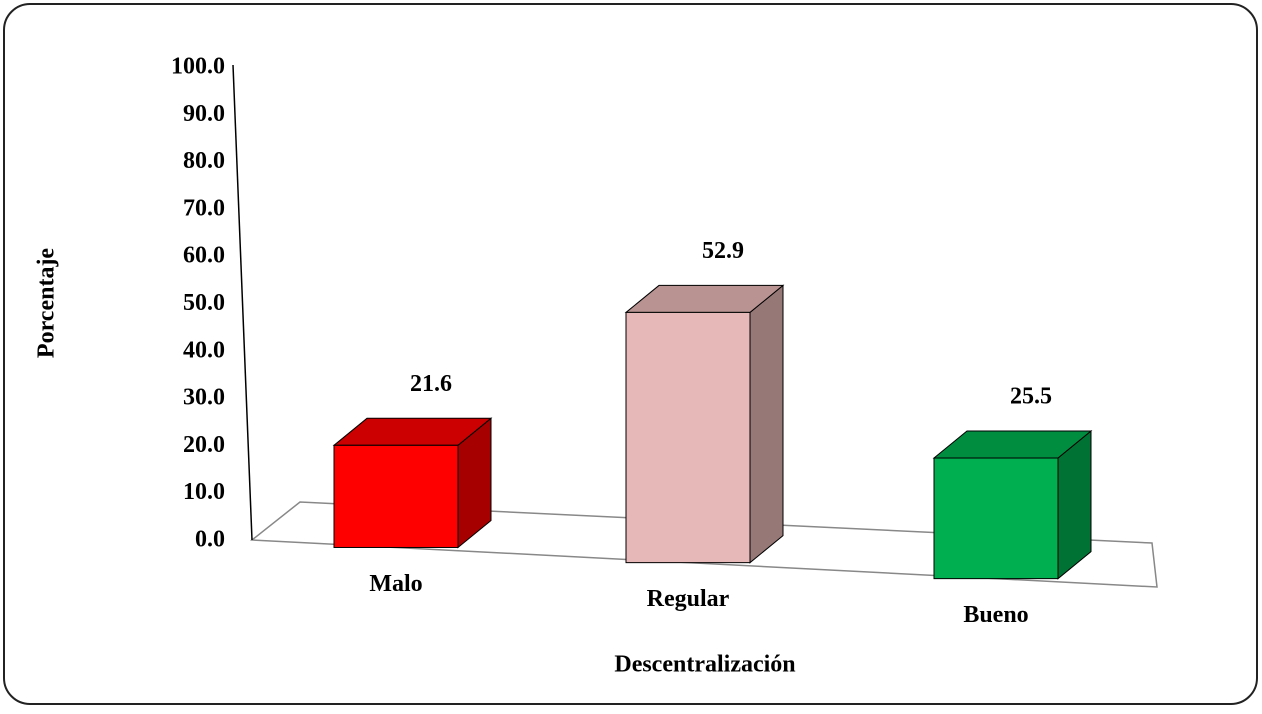 Image resolution: width=1262 pixels, height=714 pixels. What do you see at coordinates (204, 256) in the screenshot?
I see `y-tick-label: 60.0` at bounding box center [204, 256].